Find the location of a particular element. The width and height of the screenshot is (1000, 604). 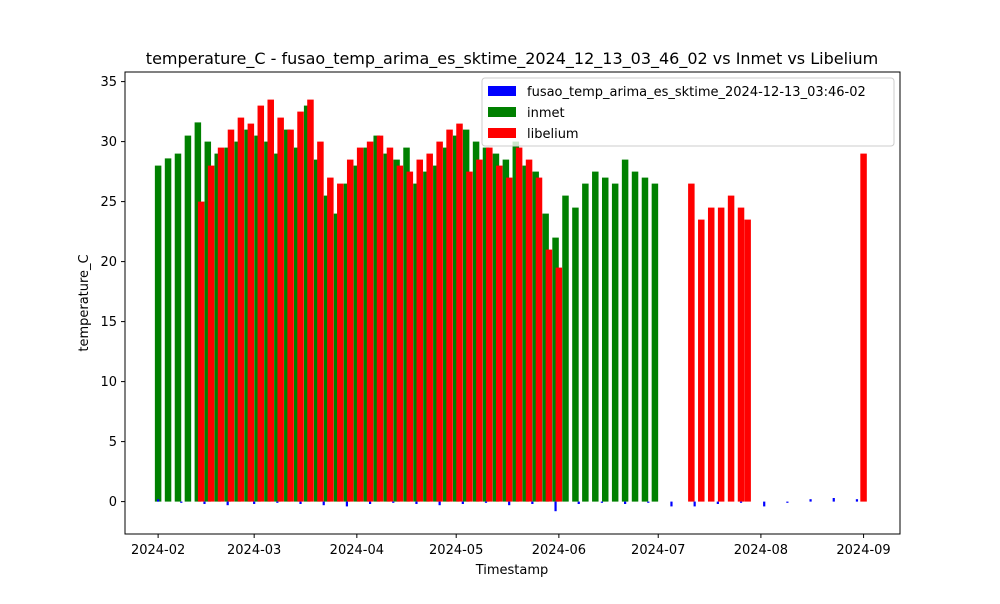

x-tick-label: 2024-06 is located at coordinates (559, 550).